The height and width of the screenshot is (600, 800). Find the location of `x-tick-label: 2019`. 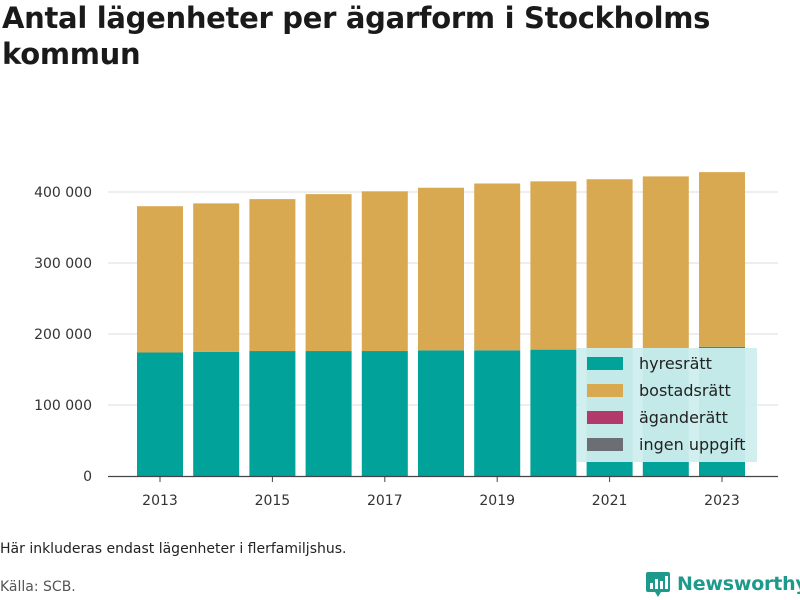

x-tick-label: 2019 is located at coordinates (497, 501).